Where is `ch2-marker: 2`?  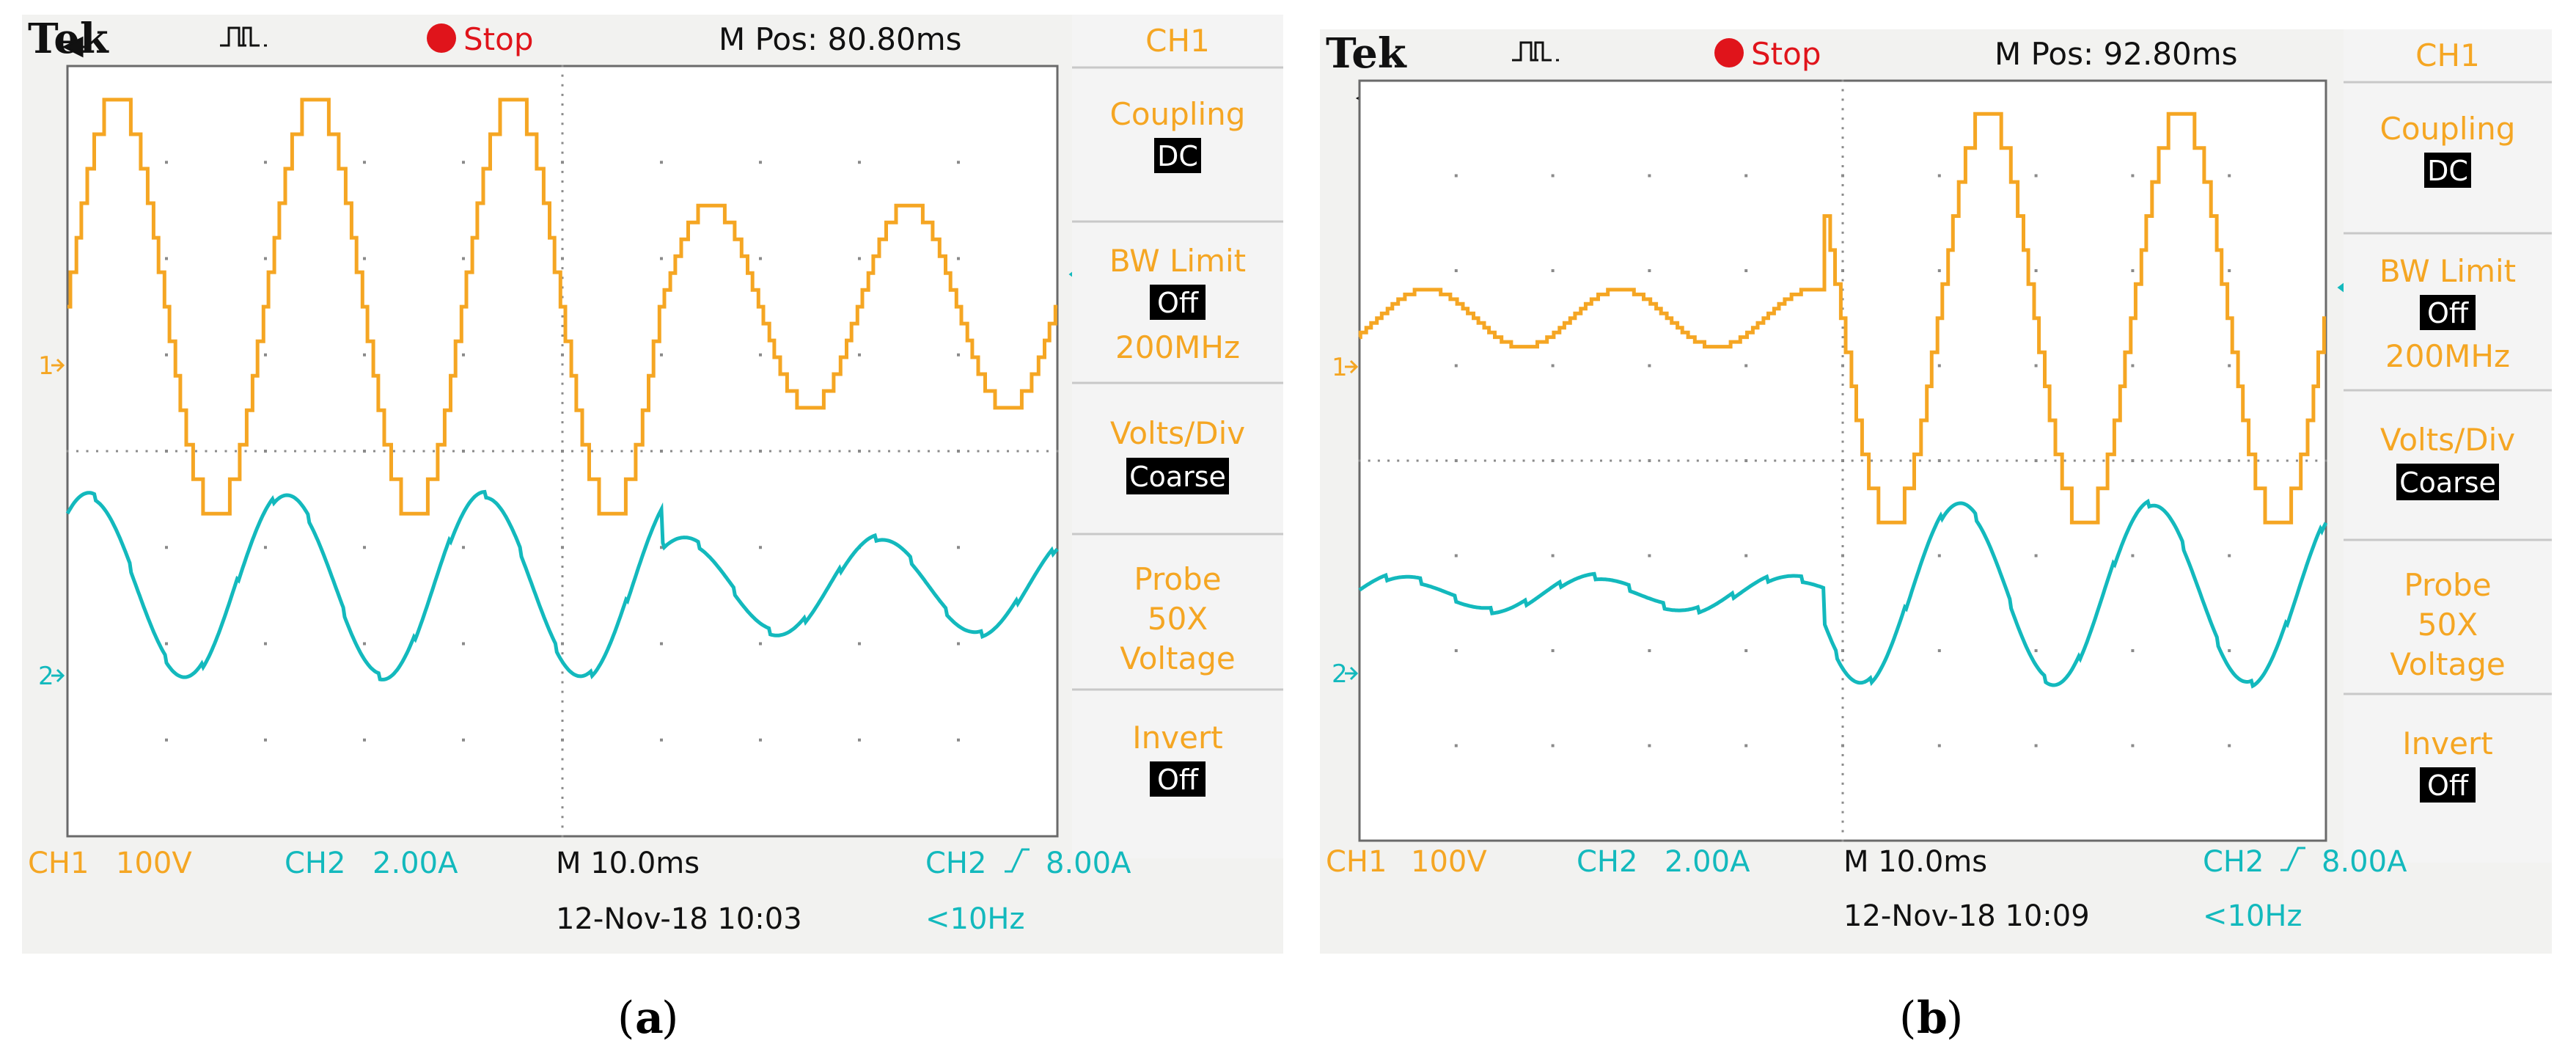 ch2-marker: 2 is located at coordinates (46, 676).